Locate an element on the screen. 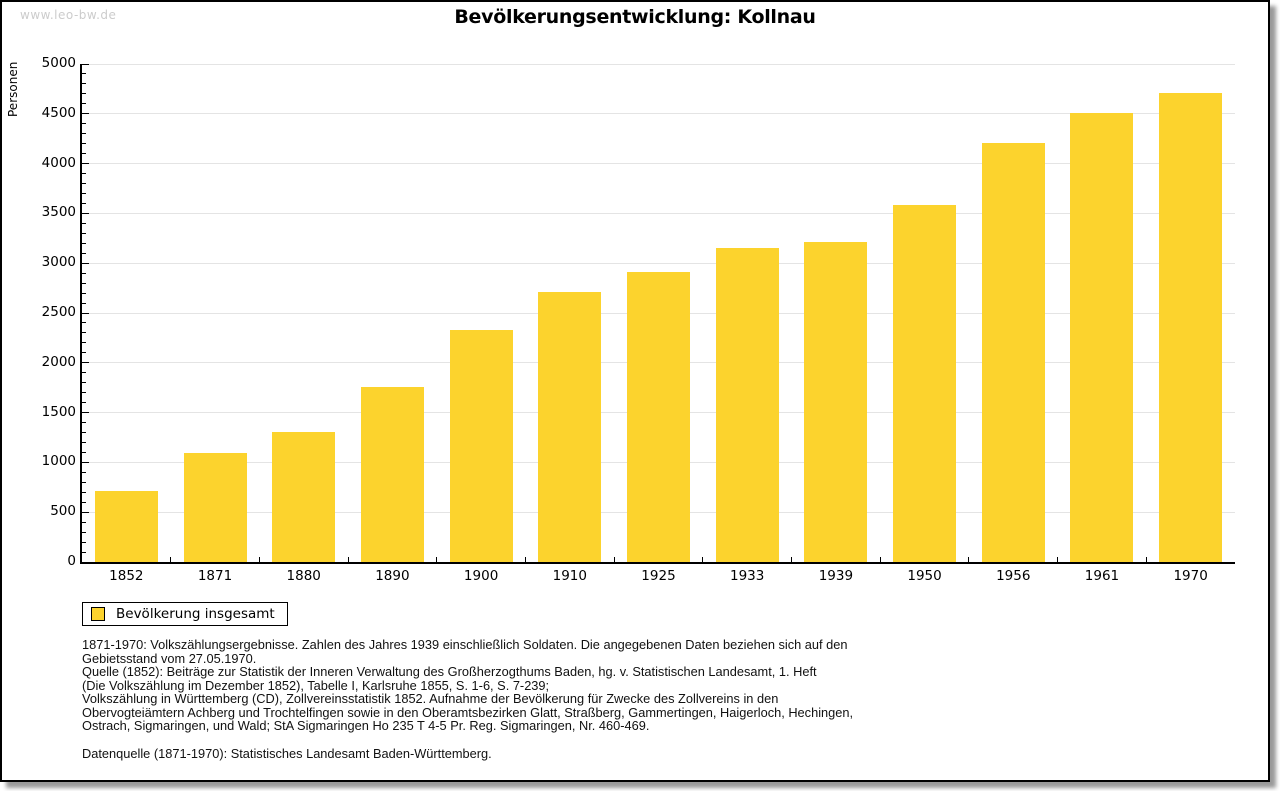 The image size is (1280, 791). x-tick-label-1900: 1900 is located at coordinates (481, 576).